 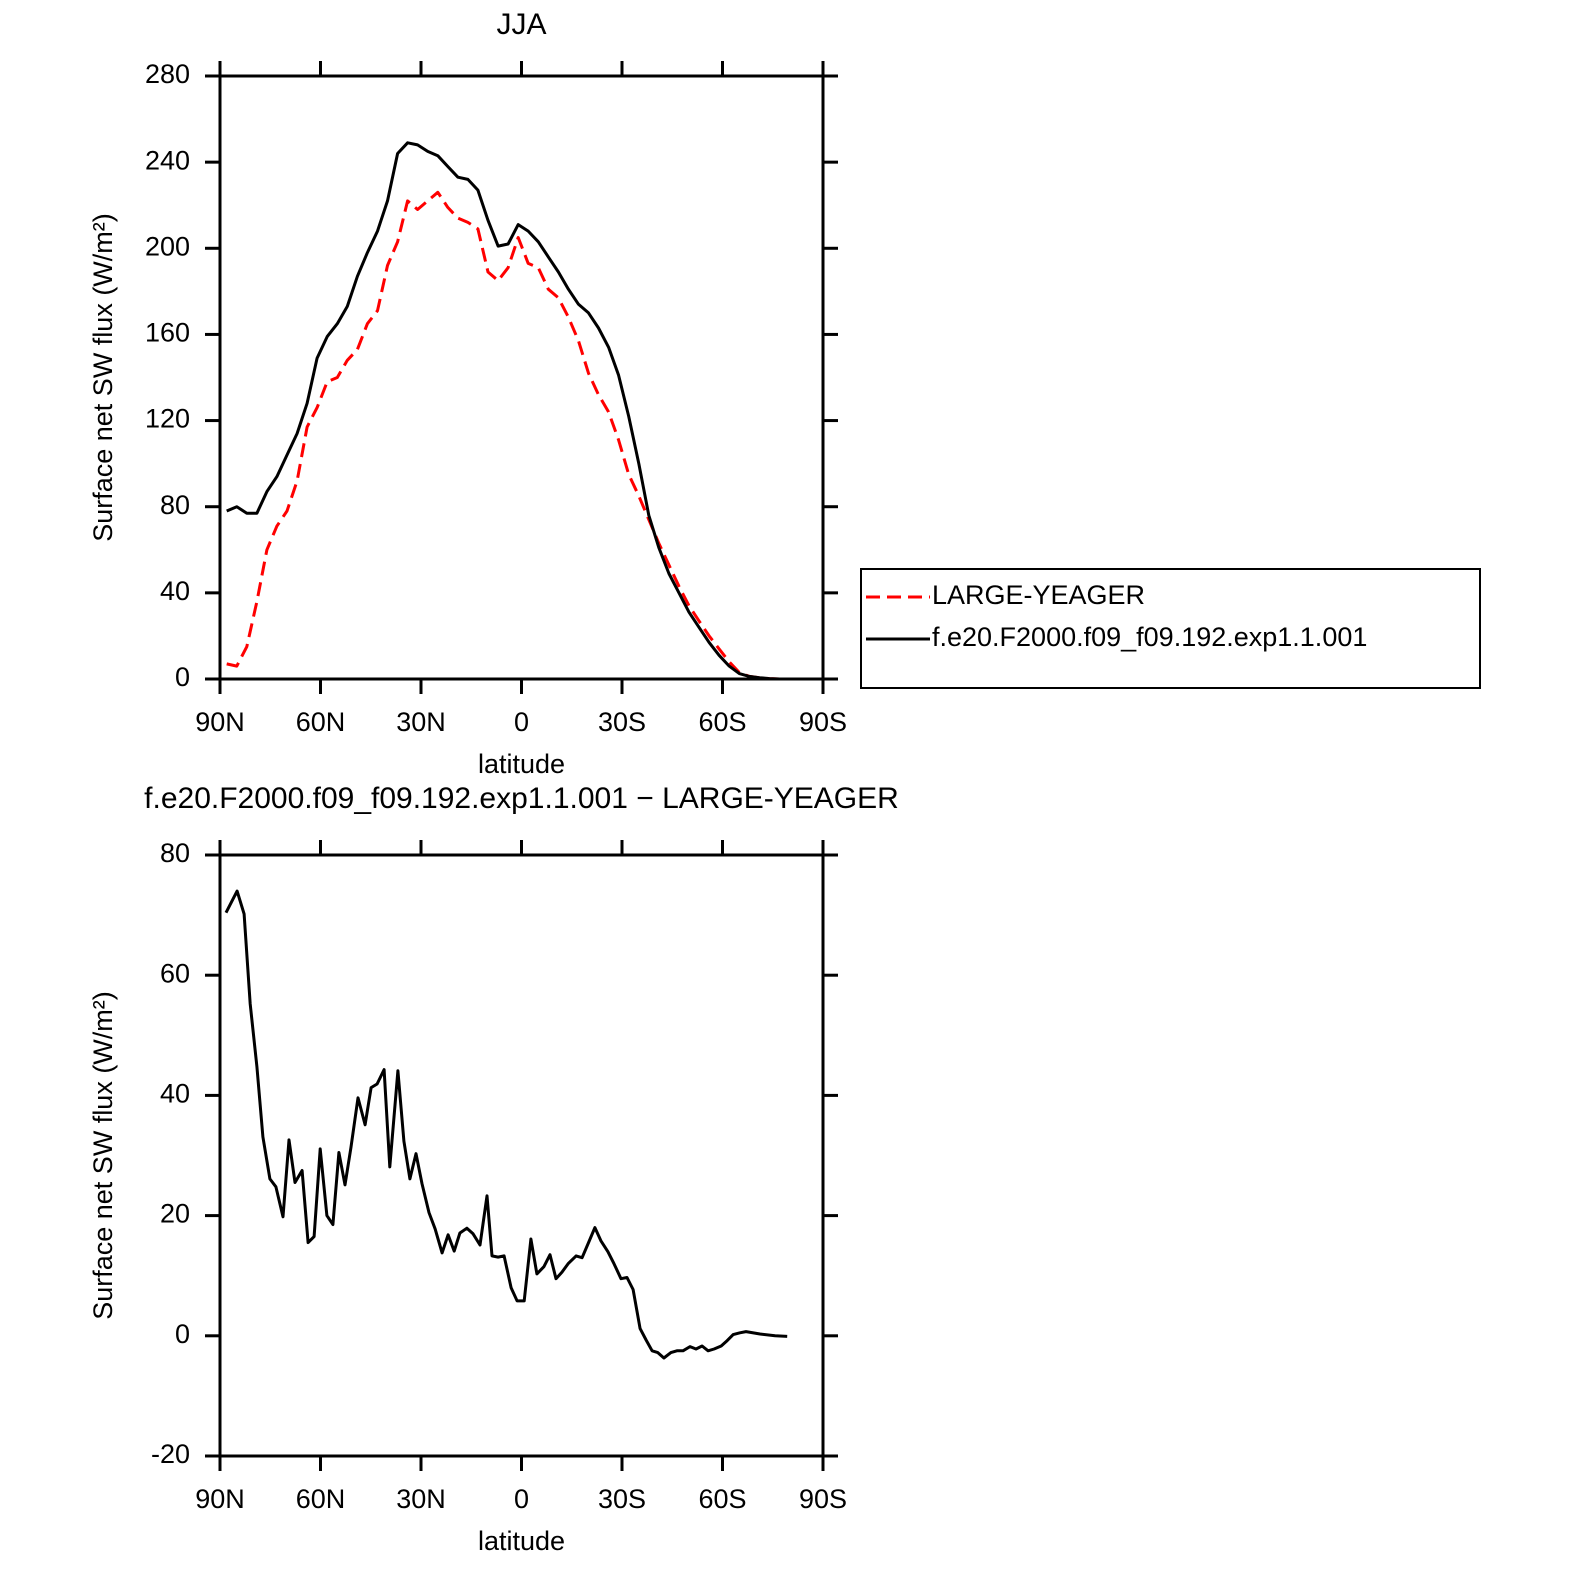 What do you see at coordinates (175, 1214) in the screenshot?
I see `y-tick-label: 20` at bounding box center [175, 1214].